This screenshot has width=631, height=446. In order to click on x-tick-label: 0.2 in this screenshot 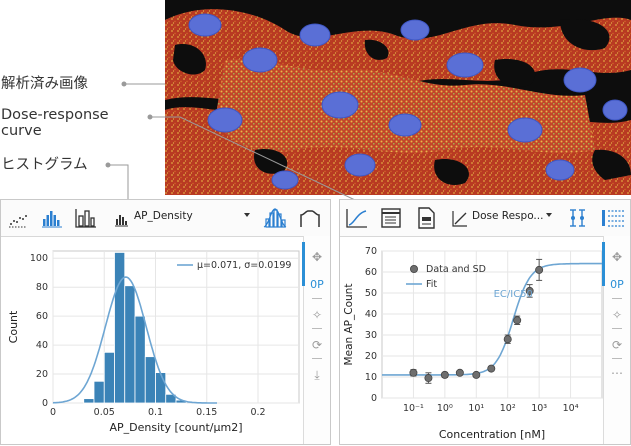, I will do `click(257, 412)`.